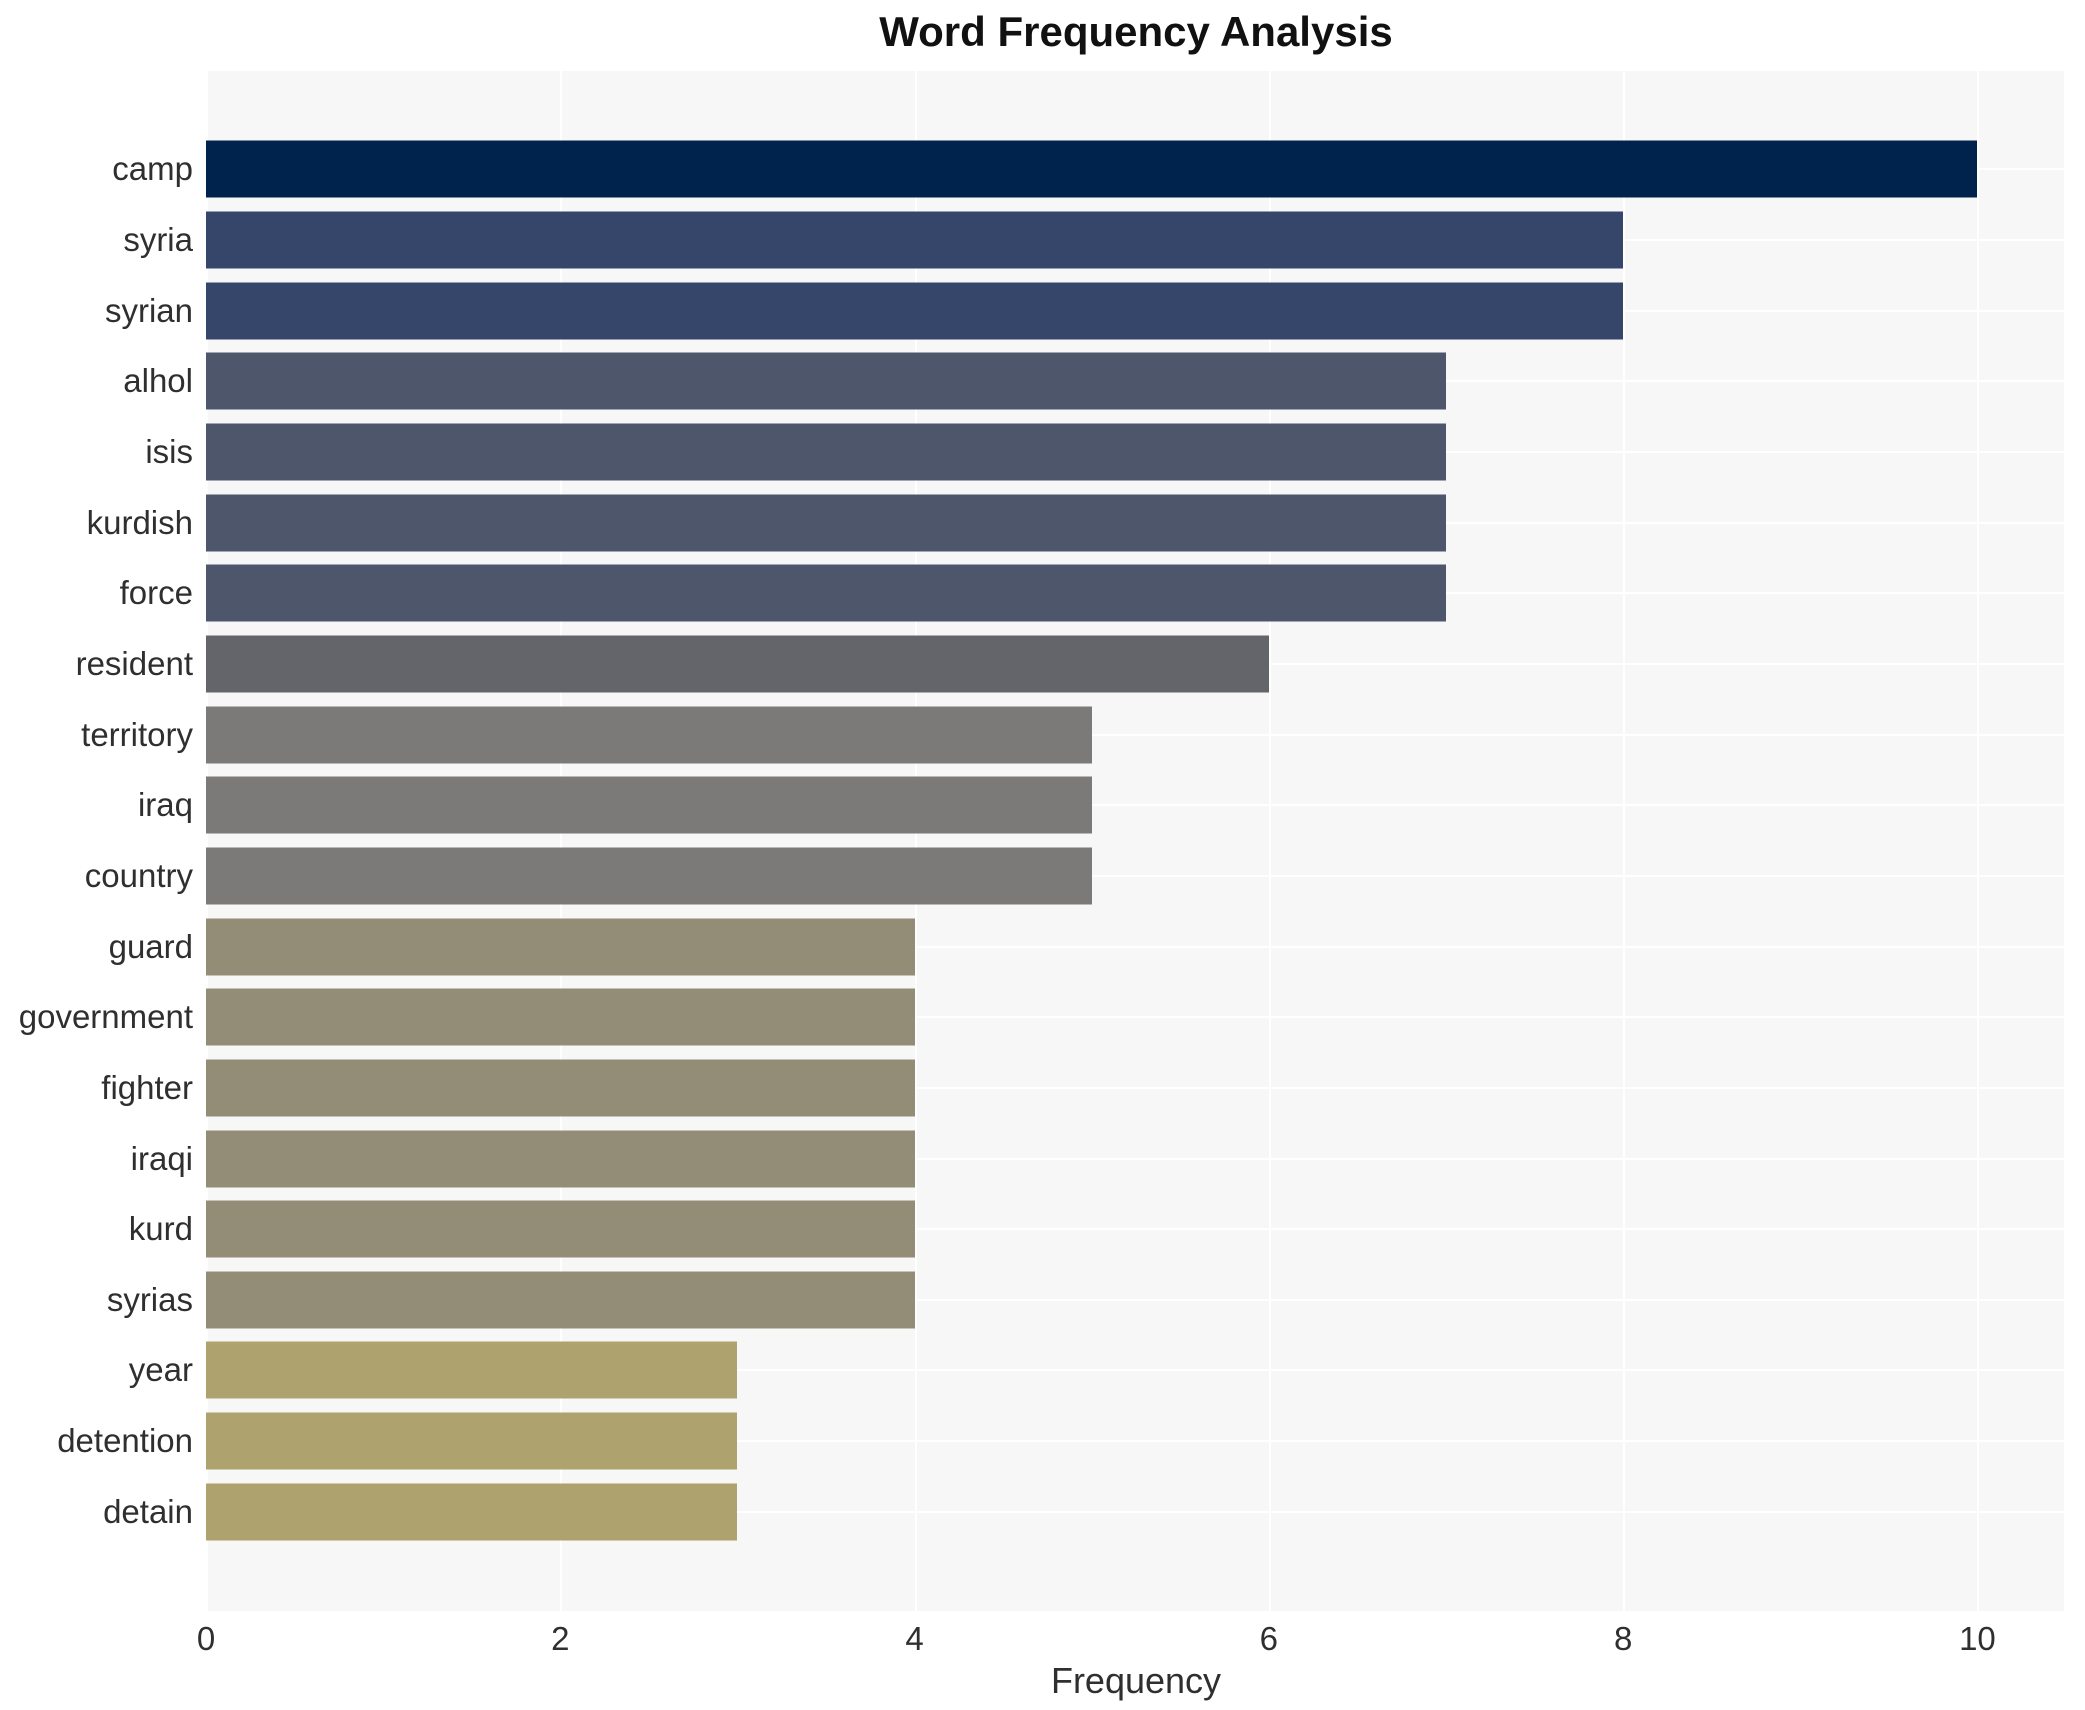  Describe the element at coordinates (149, 1299) in the screenshot. I see `category-label: syrias` at that location.